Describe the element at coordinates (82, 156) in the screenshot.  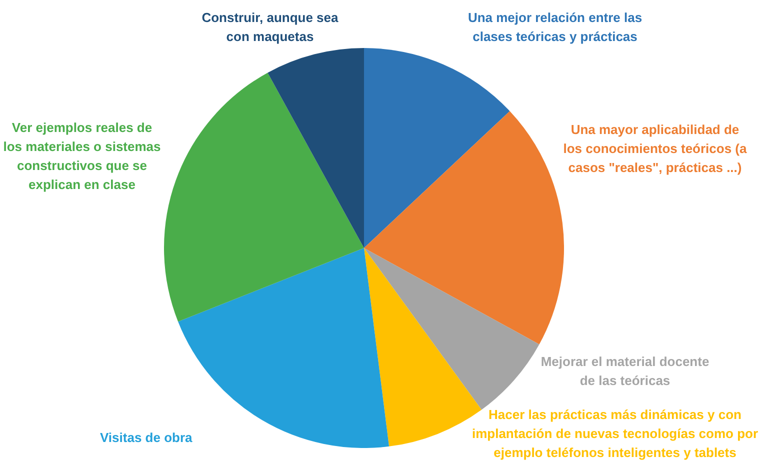
I see `slice-label: Ver ejemplos reales de los materiales o sistemas constructivos que se explican en clase` at that location.